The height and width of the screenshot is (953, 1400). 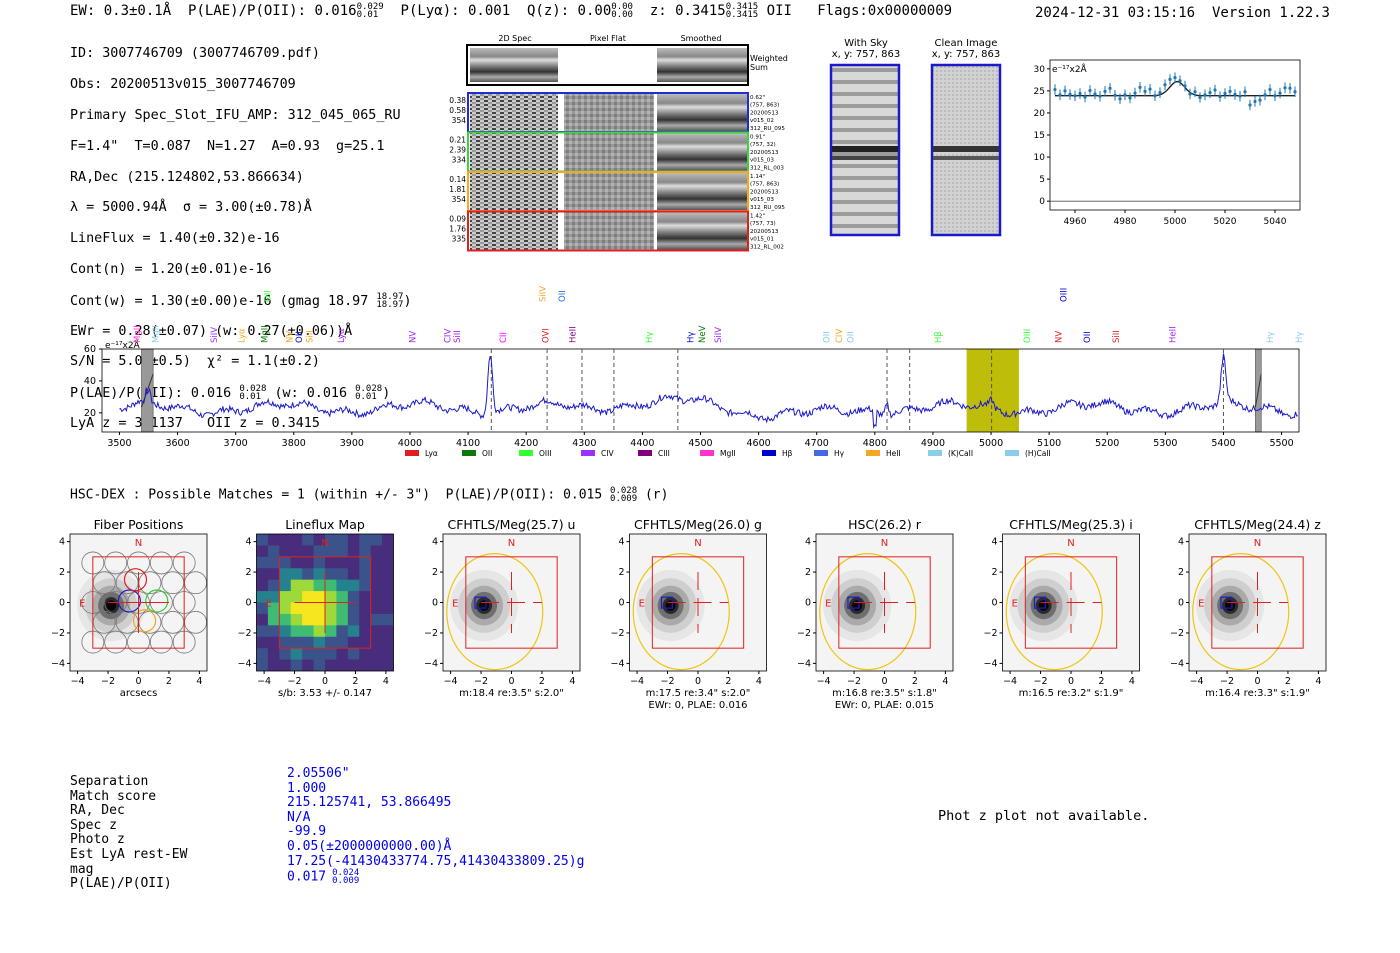 What do you see at coordinates (808, 542) in the screenshot?
I see `panel-ytick-label: 4` at bounding box center [808, 542].